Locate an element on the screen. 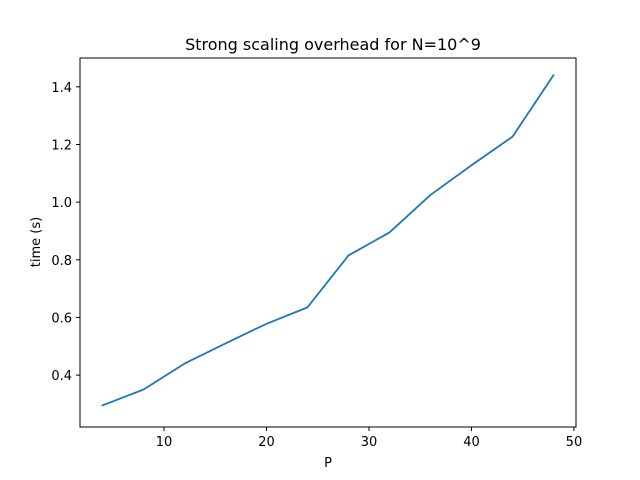  x-axis-label: P is located at coordinates (328, 463).